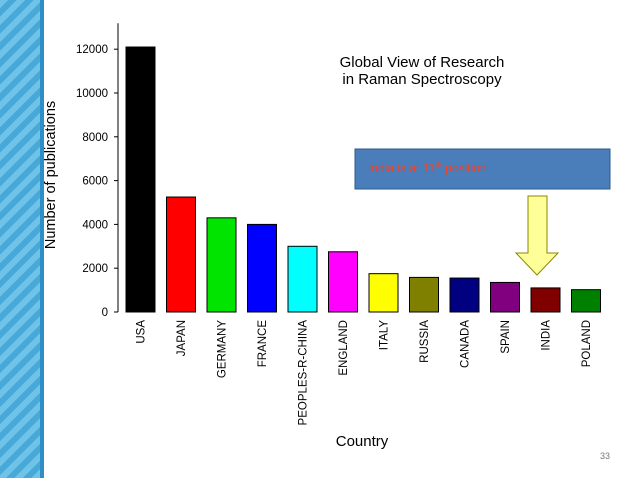  What do you see at coordinates (92, 94) in the screenshot?
I see `y-tick-label: 10000` at bounding box center [92, 94].